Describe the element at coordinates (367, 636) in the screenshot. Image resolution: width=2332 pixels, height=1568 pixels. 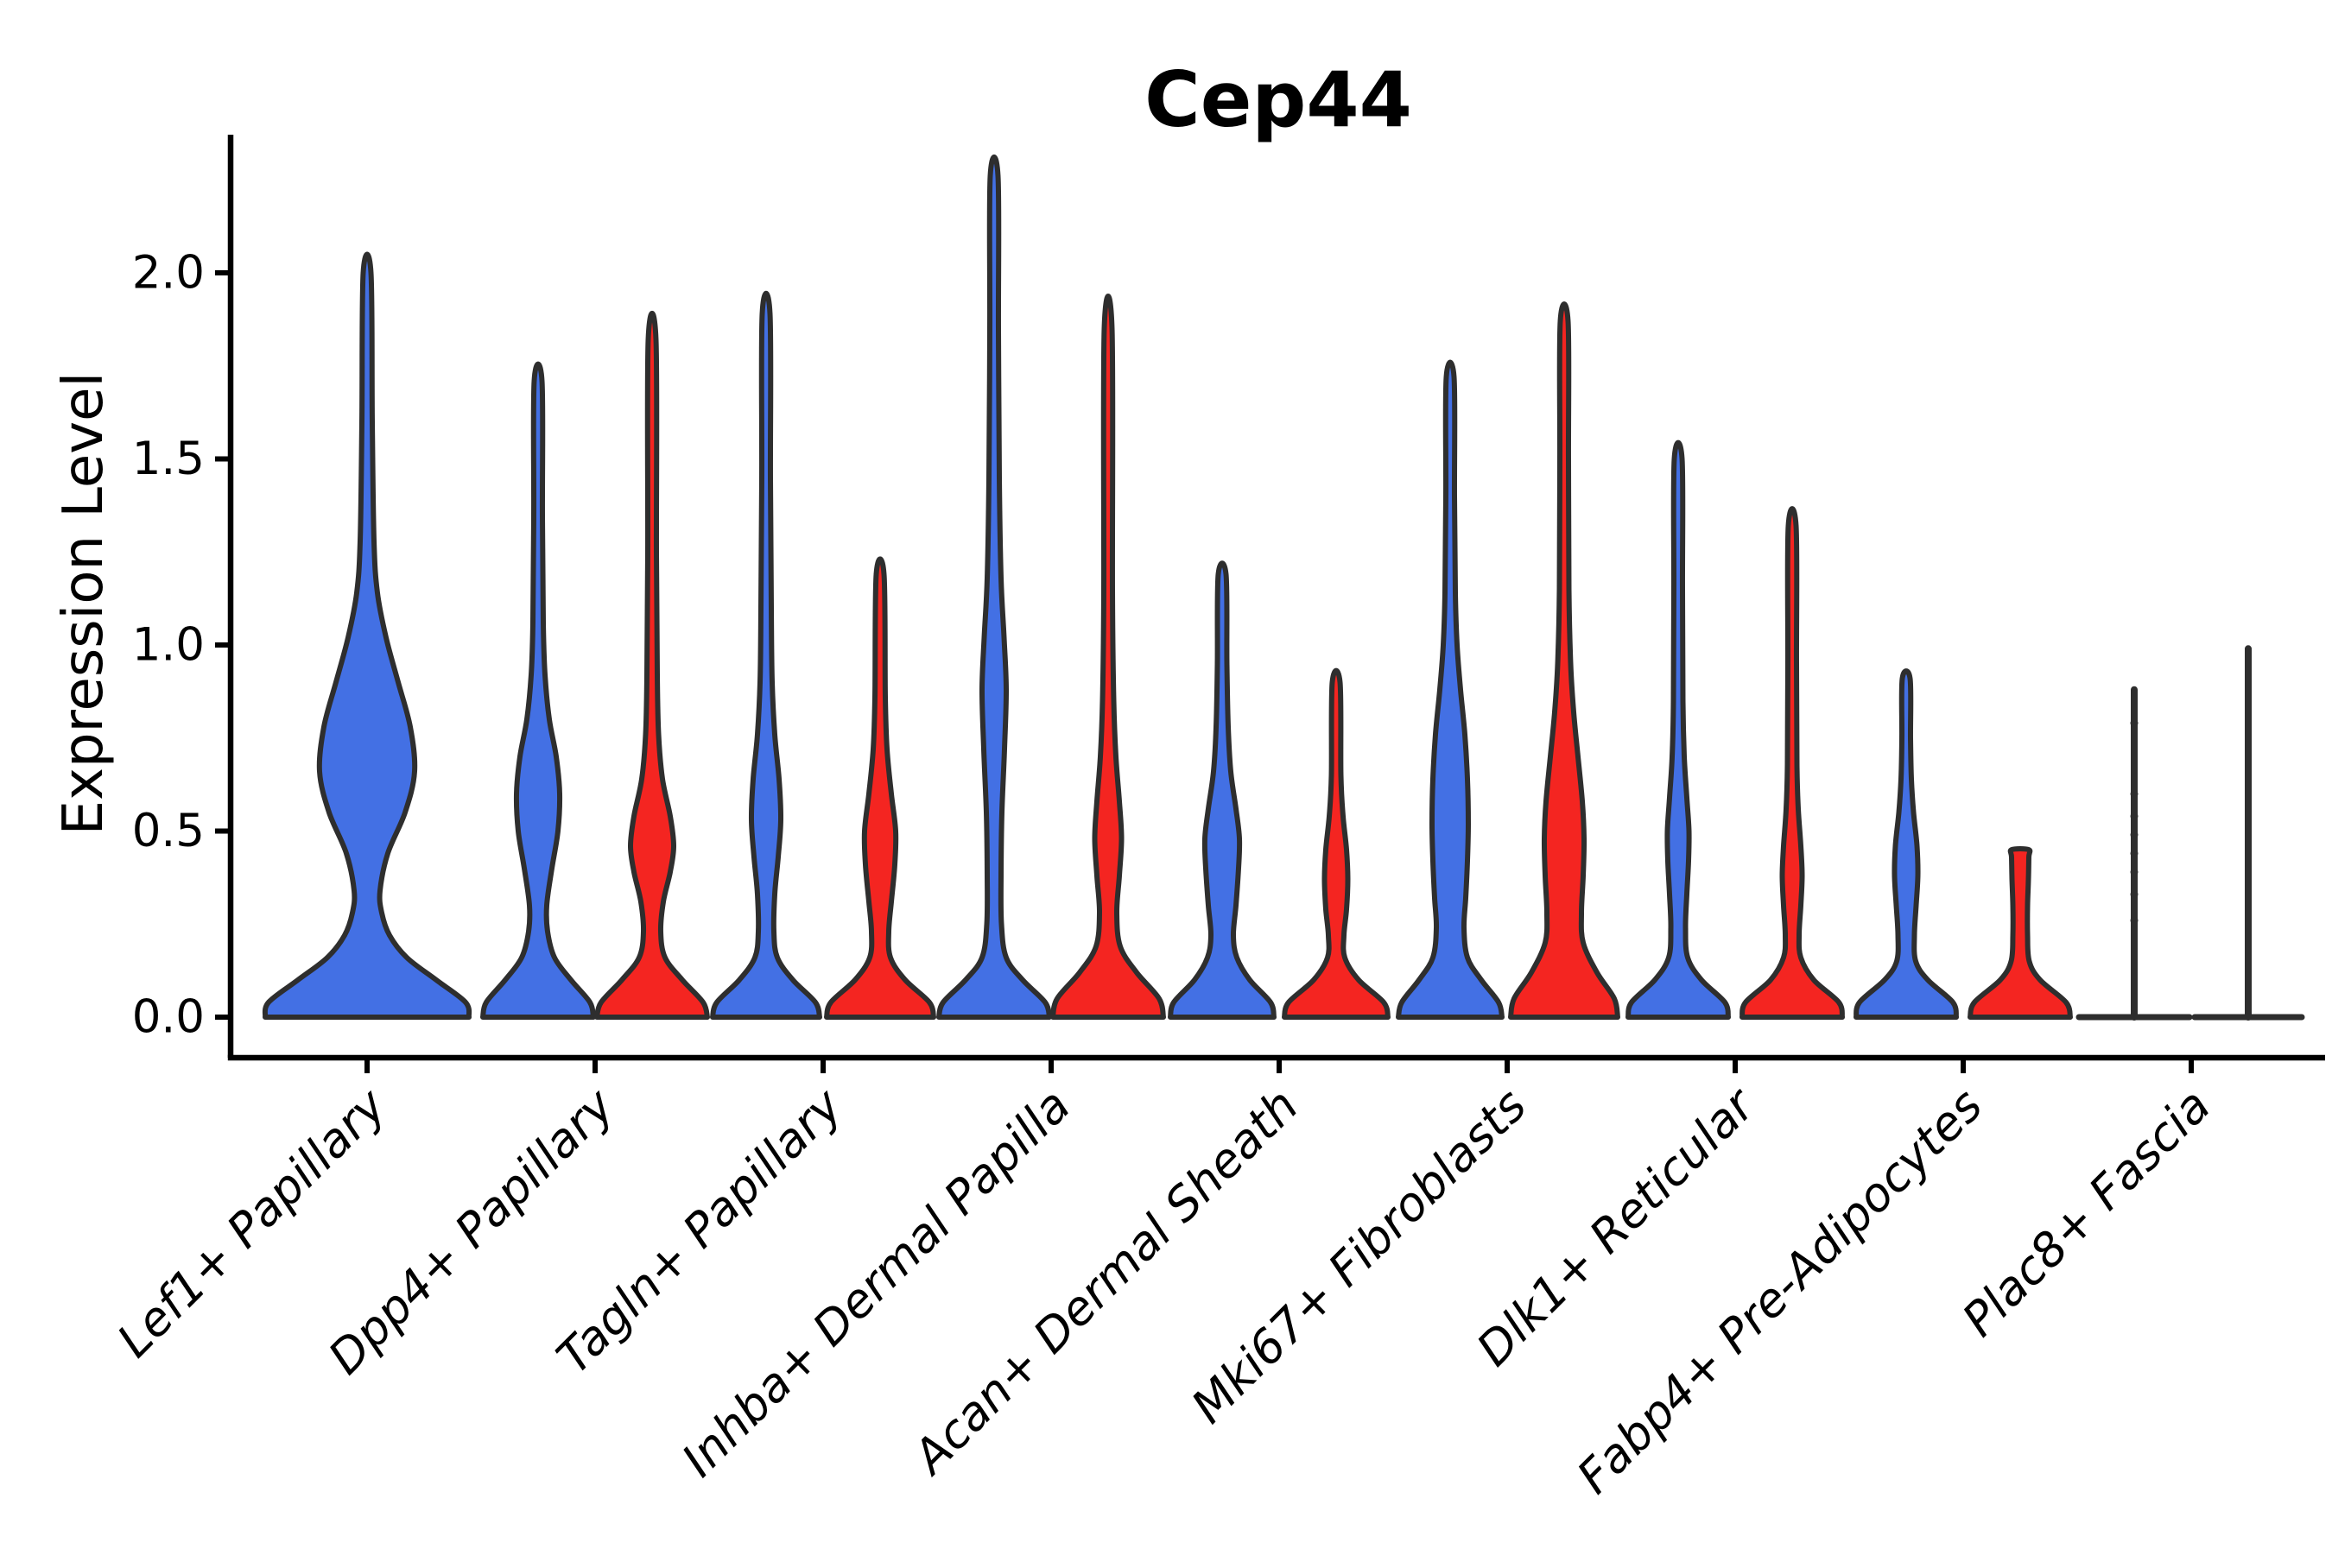
I see `violin-lef1-papillary-blue` at that location.